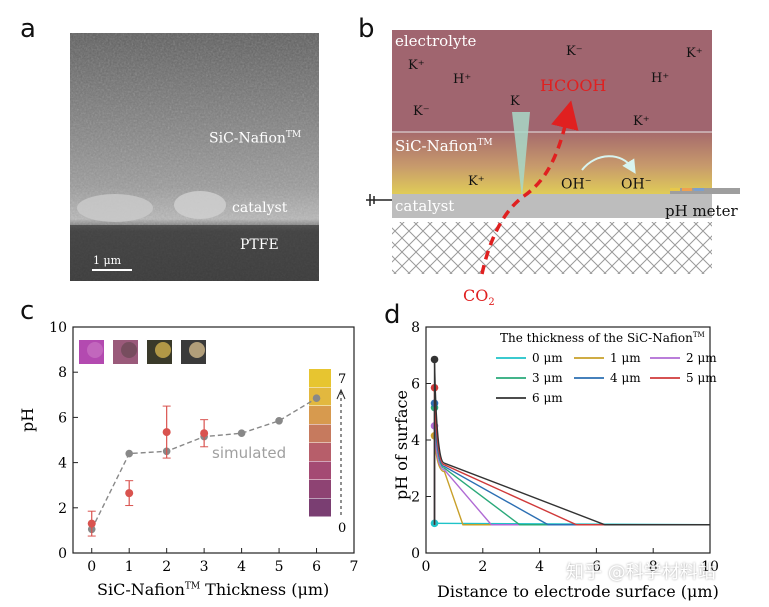 The height and width of the screenshot is (607, 769). What do you see at coordinates (636, 184) in the screenshot?
I see `oh-2: OH−` at bounding box center [636, 184].